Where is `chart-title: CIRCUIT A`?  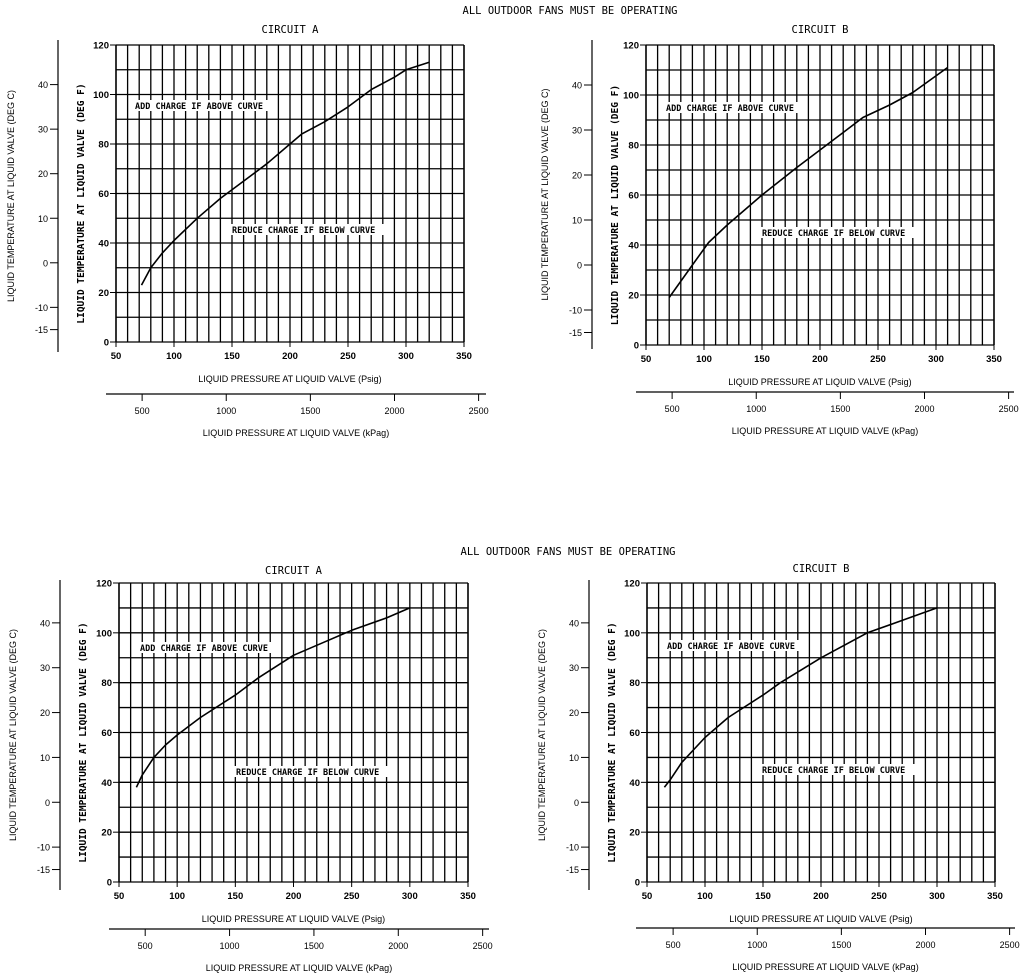 chart-title: CIRCUIT A is located at coordinates (294, 571).